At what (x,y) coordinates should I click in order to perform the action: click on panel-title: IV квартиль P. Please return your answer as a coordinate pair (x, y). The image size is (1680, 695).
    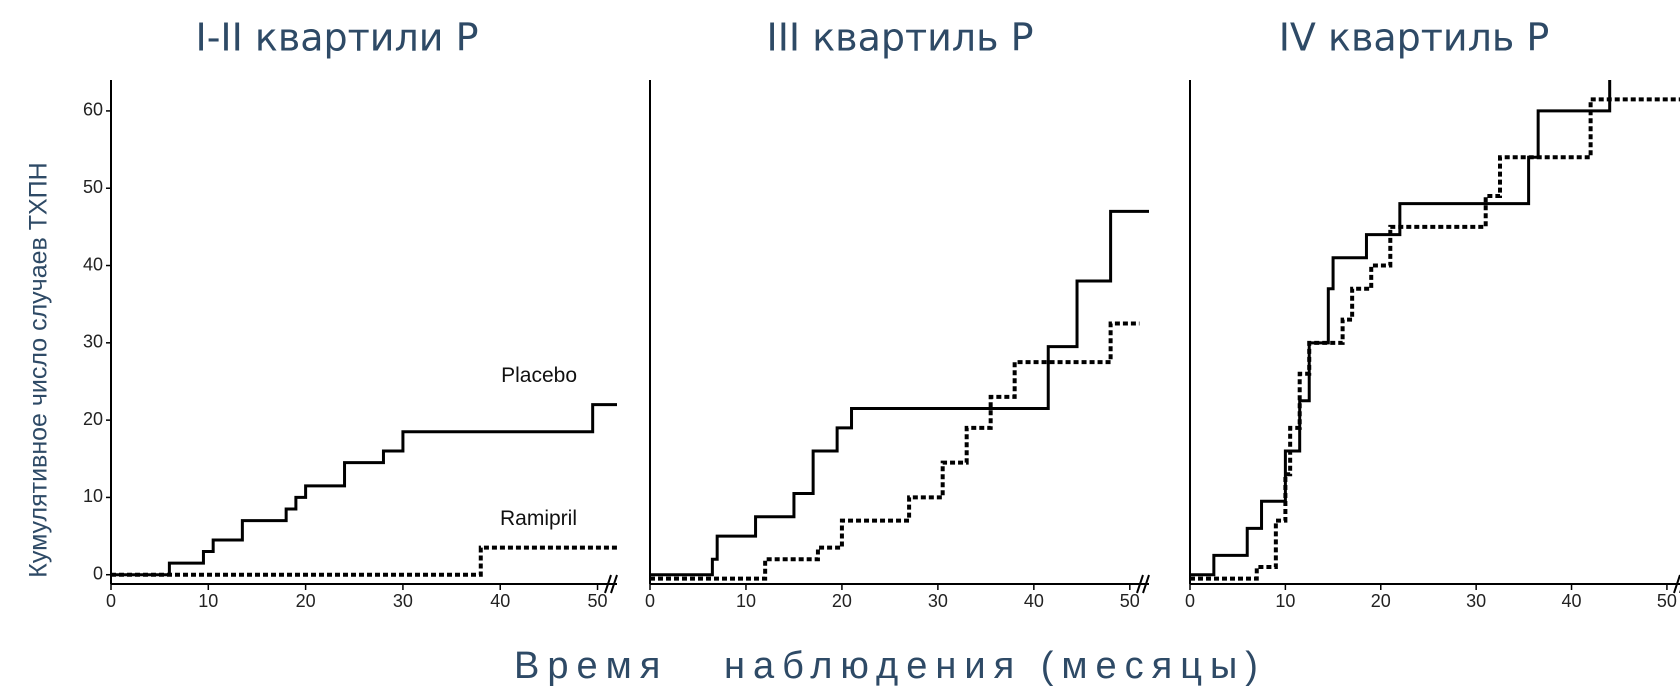
    Looking at the image, I should click on (1414, 38).